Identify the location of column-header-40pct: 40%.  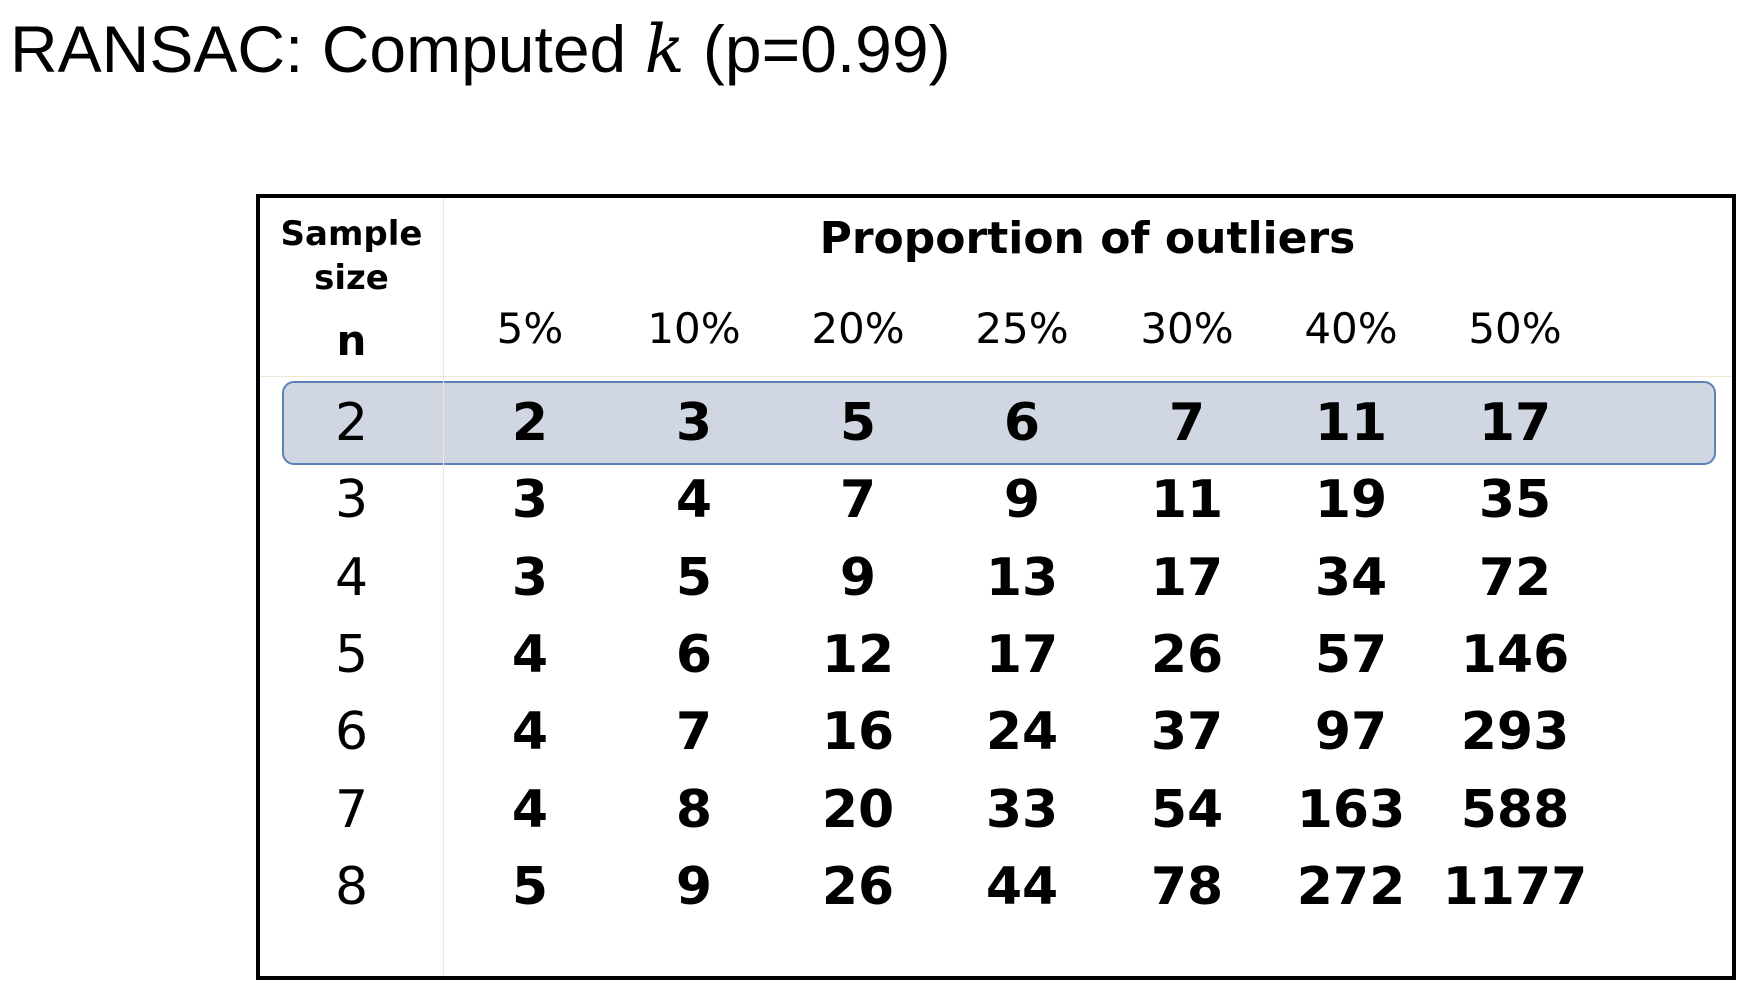
(1351, 328).